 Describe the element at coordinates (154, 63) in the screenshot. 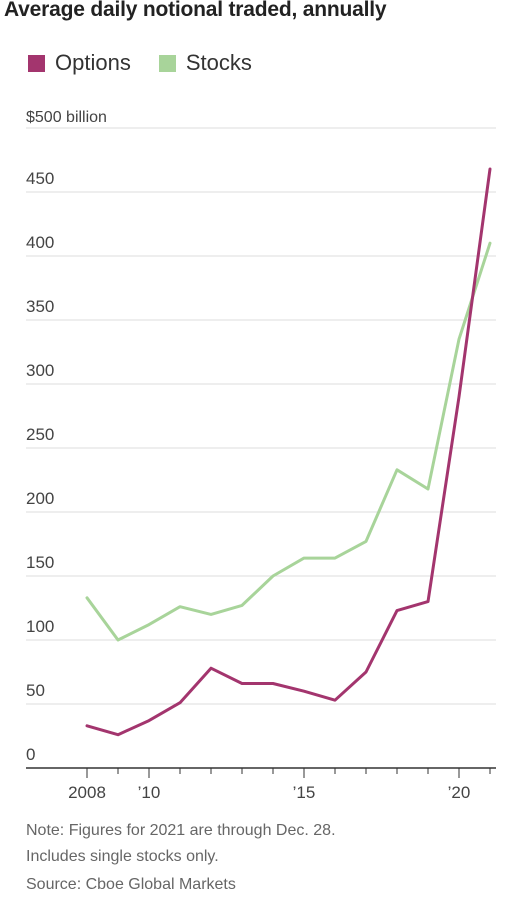

I see `legend: Options Stocks` at that location.